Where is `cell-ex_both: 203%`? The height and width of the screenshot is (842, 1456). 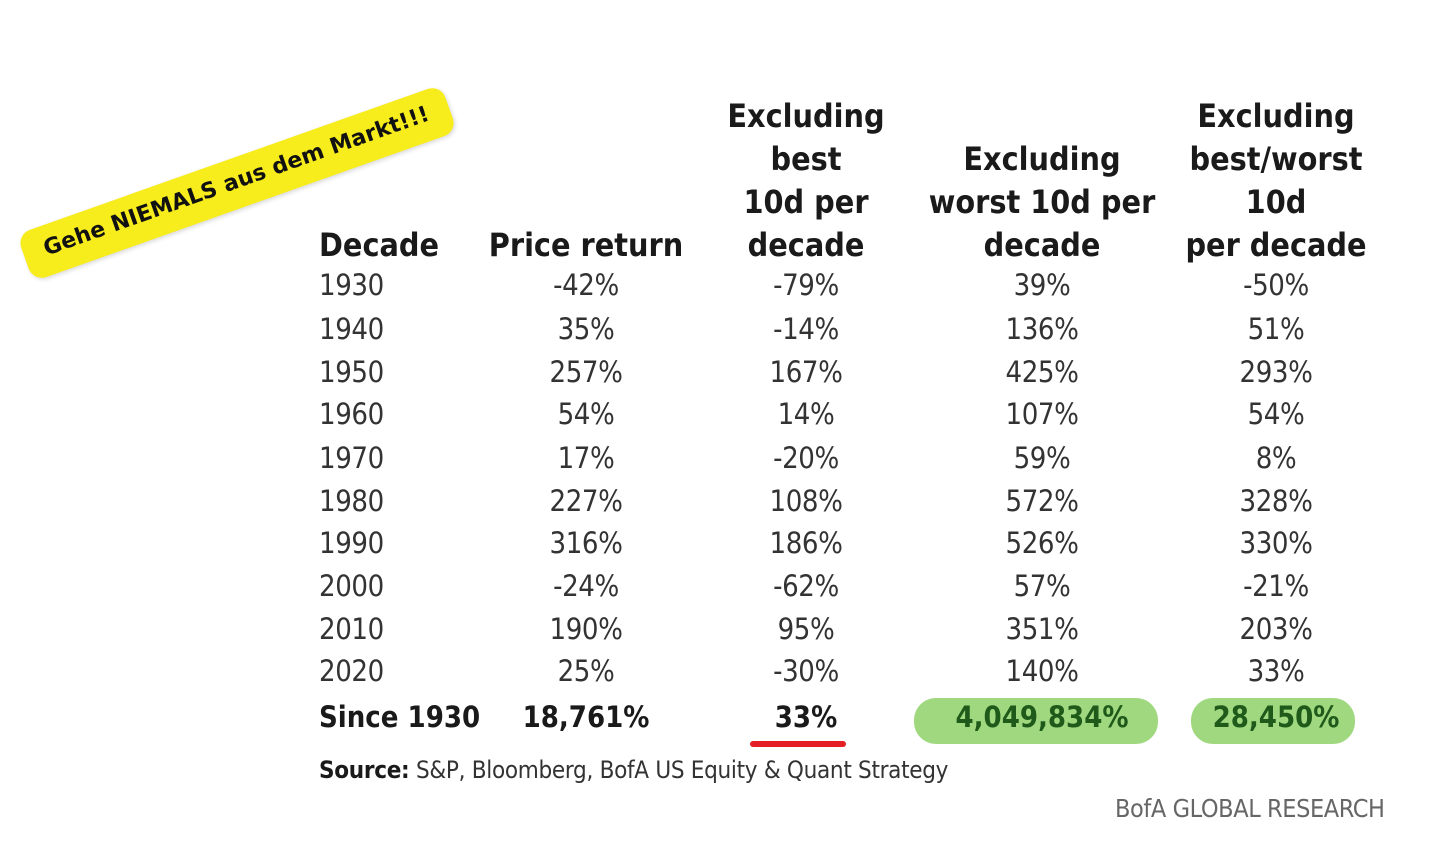
cell-ex_both: 203% is located at coordinates (1276, 629).